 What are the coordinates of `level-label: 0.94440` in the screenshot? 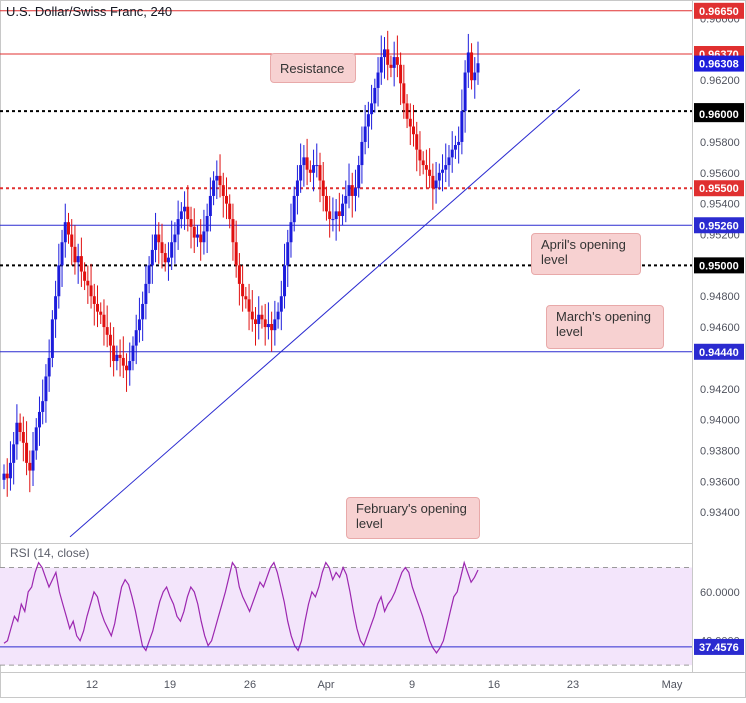 It's located at (719, 353).